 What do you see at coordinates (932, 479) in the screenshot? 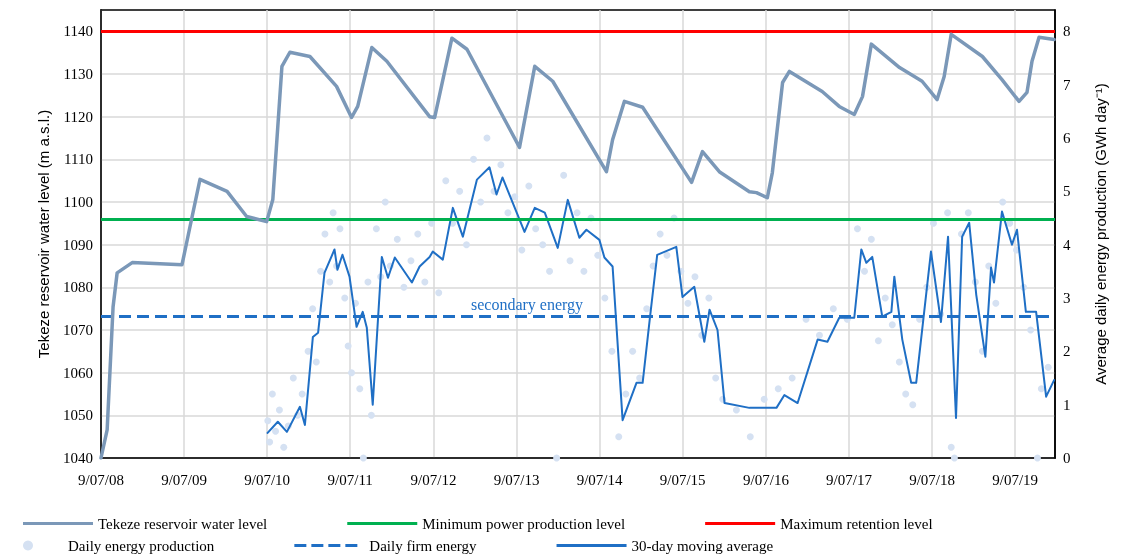
I see `x-tick-label: 9/07/18` at bounding box center [932, 479].